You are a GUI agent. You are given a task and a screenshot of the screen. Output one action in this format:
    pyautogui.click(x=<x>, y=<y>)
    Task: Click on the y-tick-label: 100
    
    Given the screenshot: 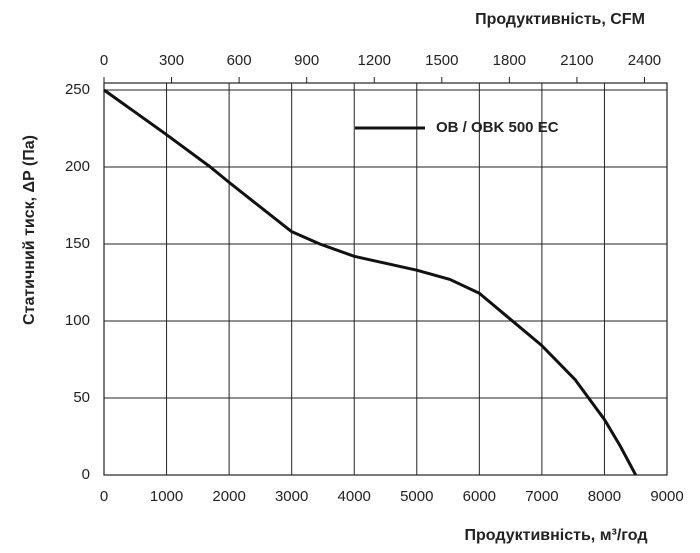 What is the action you would take?
    pyautogui.click(x=77, y=320)
    